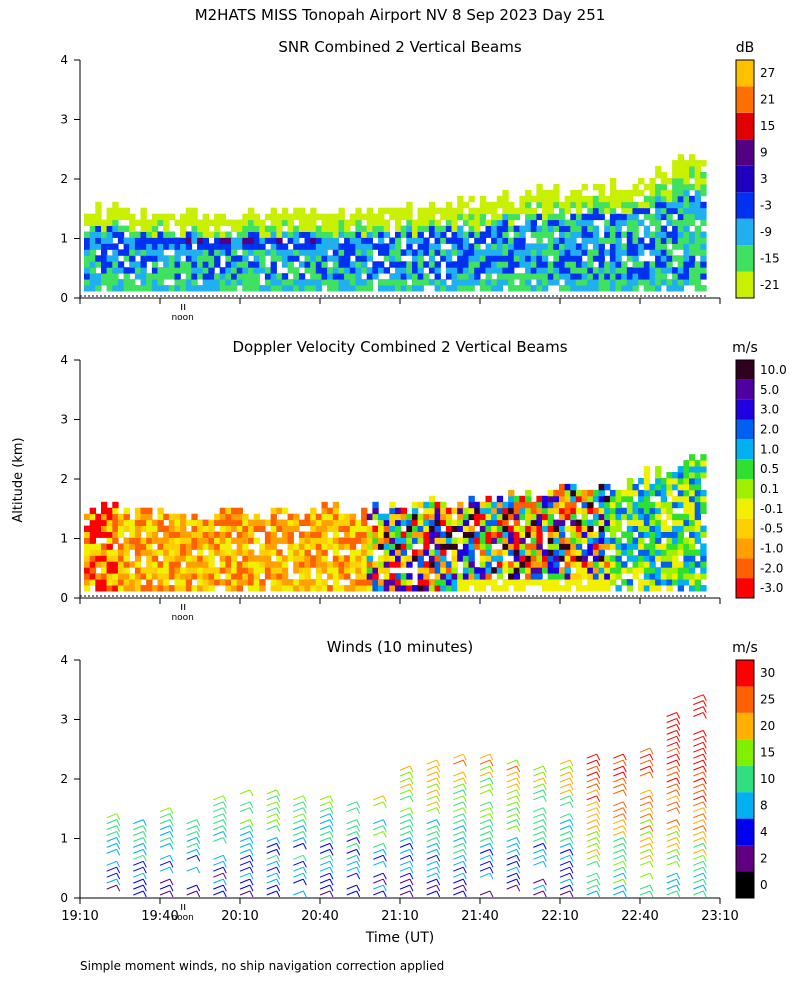 Image resolution: width=800 pixels, height=1000 pixels. I want to click on y-tick-label: 2, so click(64, 179).